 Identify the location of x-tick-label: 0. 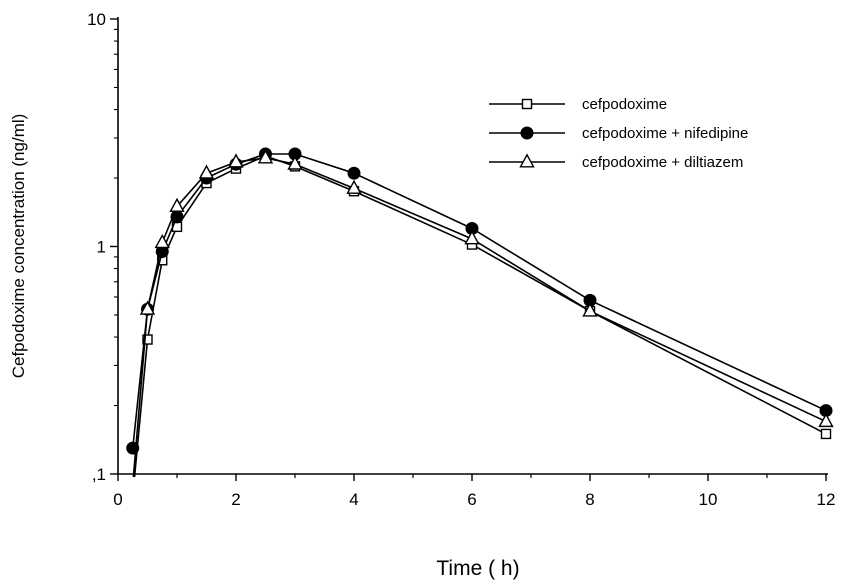
(117, 499).